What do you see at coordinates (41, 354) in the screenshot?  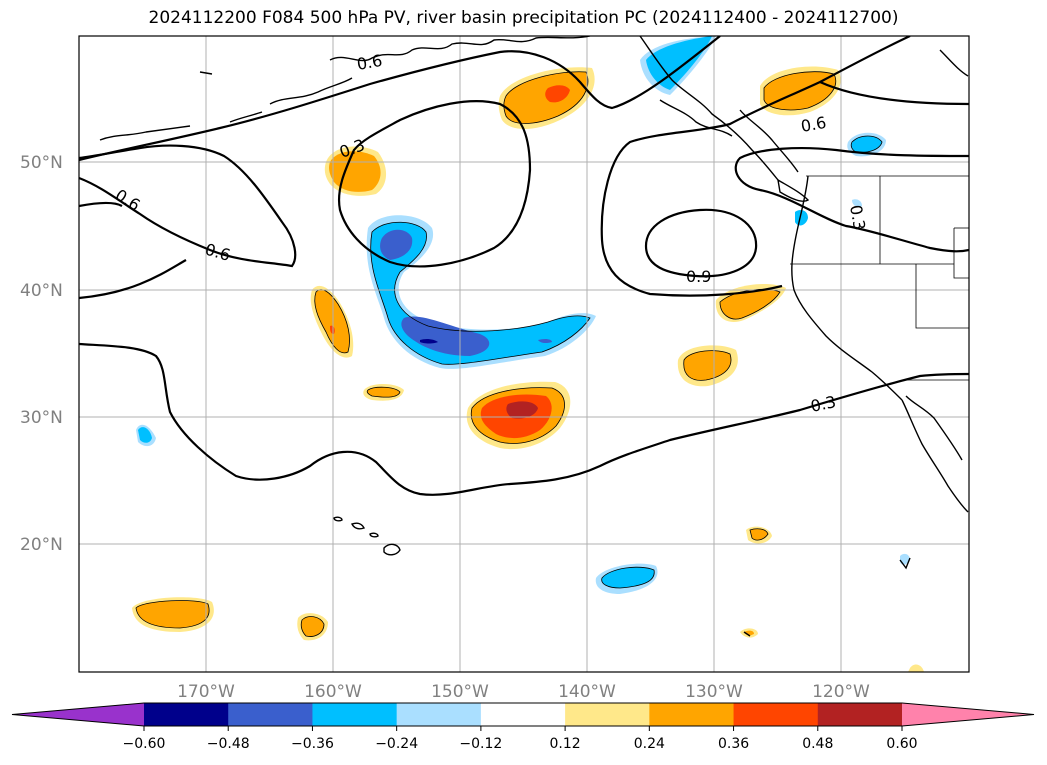 I see `latitude-labels: 50°N 40°N 30°N 20°N` at bounding box center [41, 354].